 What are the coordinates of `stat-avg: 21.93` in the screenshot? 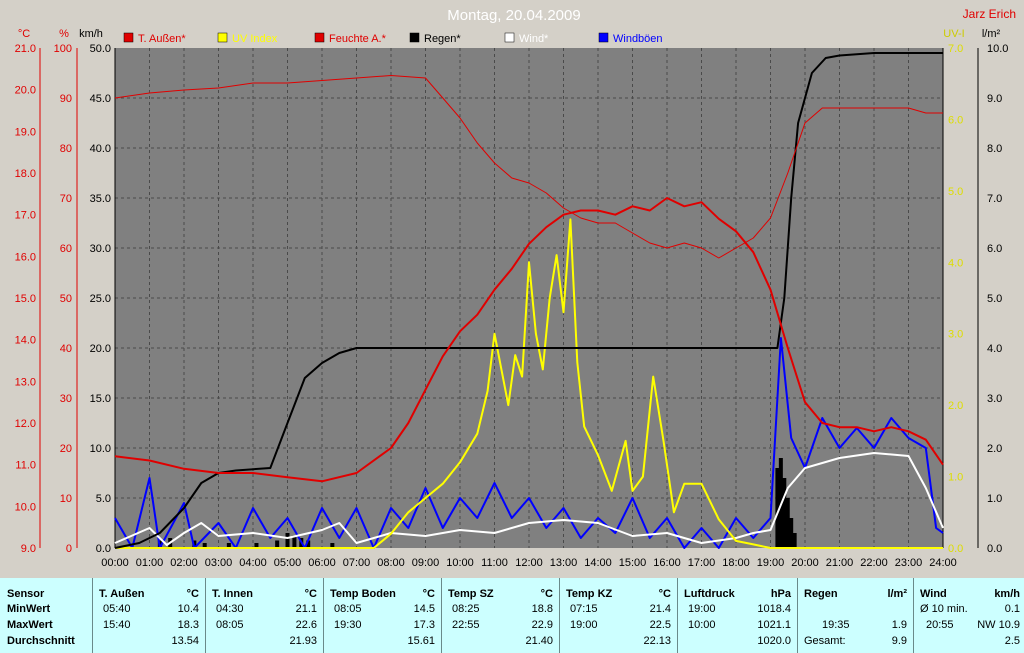 It's located at (303, 641).